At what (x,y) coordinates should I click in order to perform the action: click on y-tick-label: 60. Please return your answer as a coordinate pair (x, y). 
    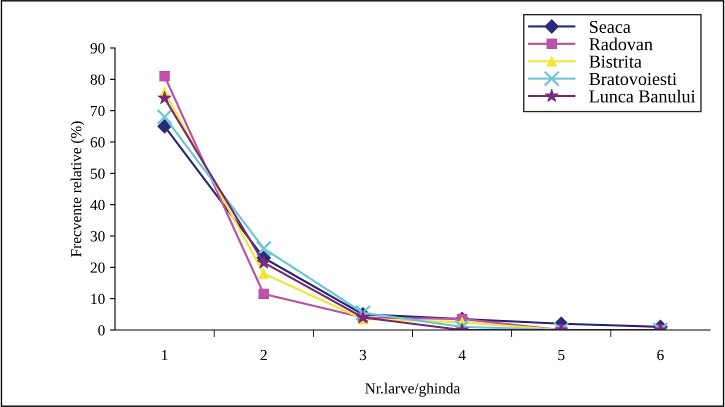
    Looking at the image, I should click on (97, 142).